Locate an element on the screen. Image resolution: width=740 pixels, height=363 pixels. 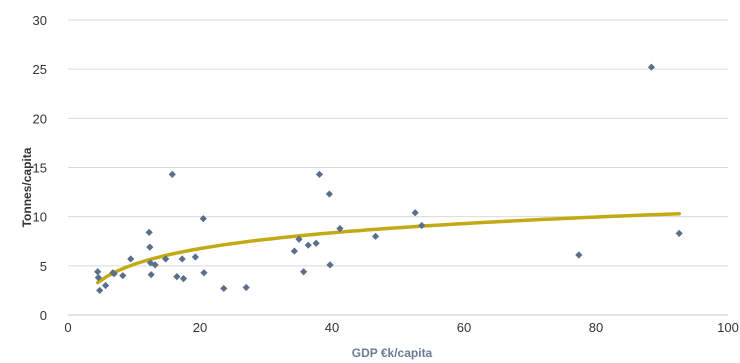
x-tick-label: 40 is located at coordinates (332, 327).